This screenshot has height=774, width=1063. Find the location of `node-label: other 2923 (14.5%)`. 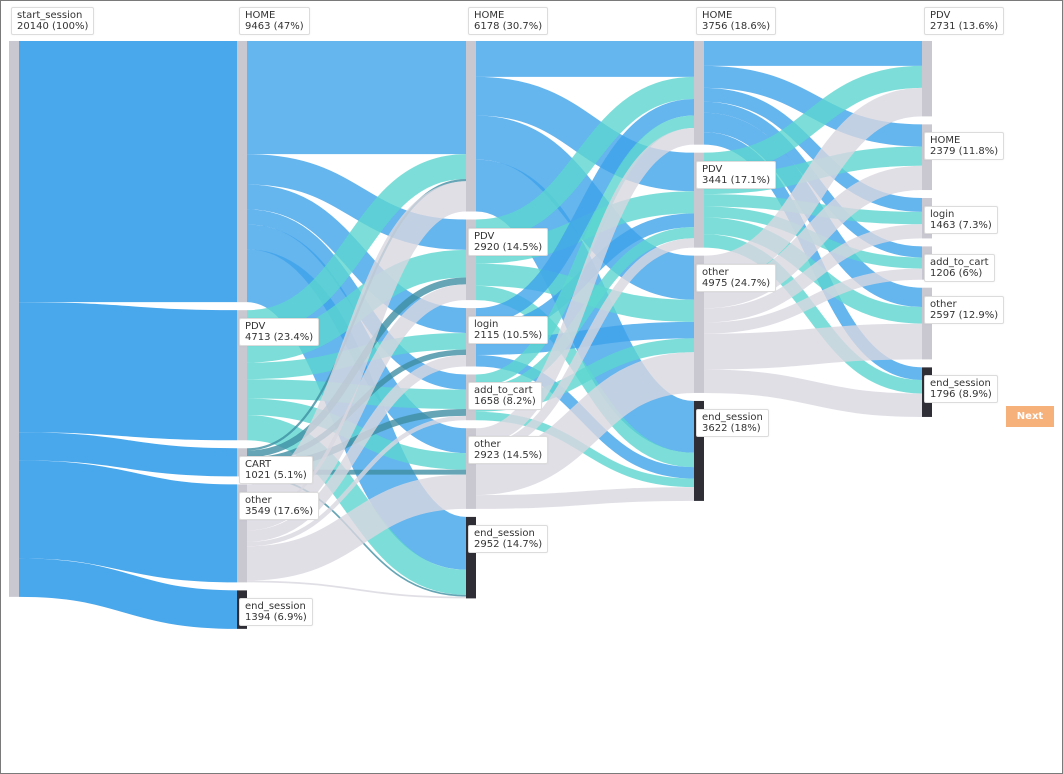

node-label: other 2923 (14.5%) is located at coordinates (508, 450).